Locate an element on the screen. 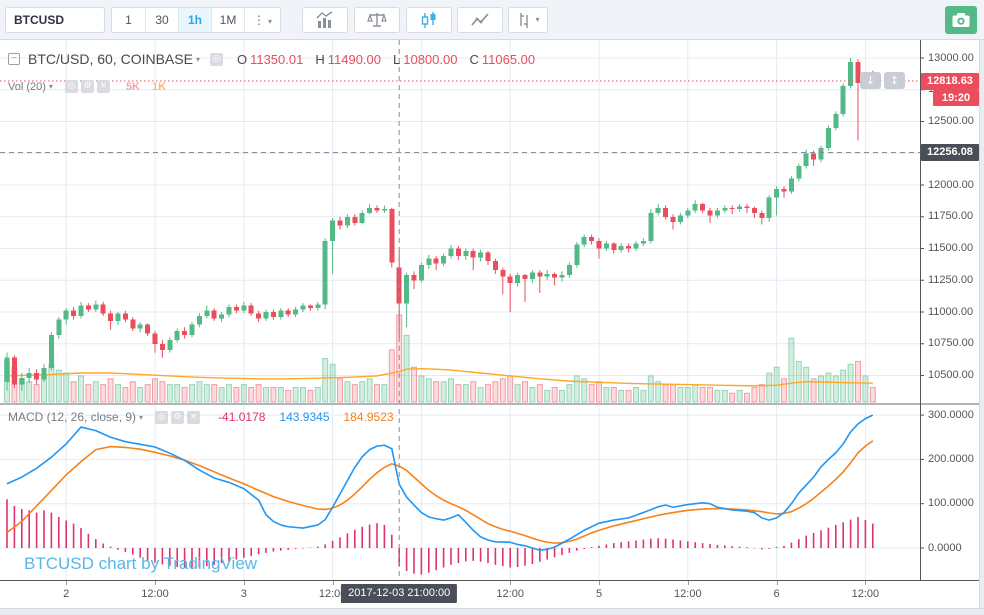  axis-tick-label: 11000.00 is located at coordinates (951, 311).